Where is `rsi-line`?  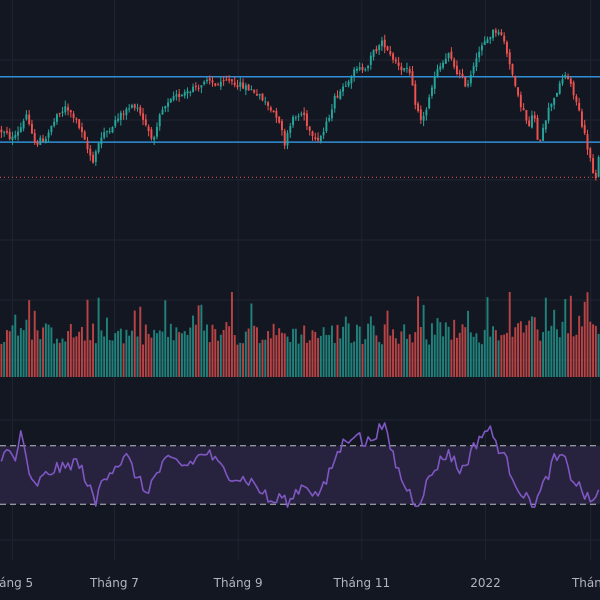 rsi-line is located at coordinates (300, 465).